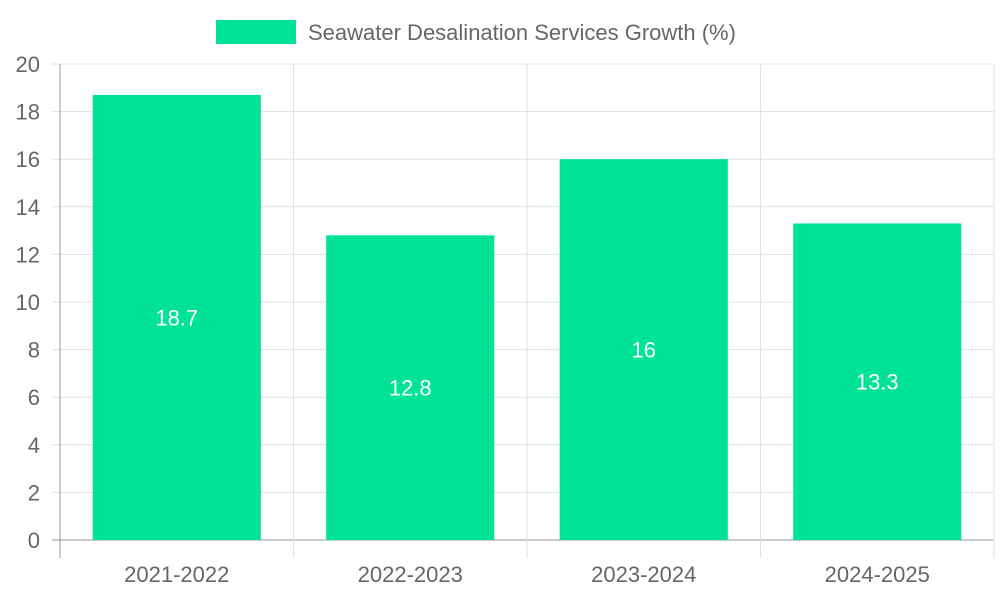  I want to click on x-tick-label: 2023-2024, so click(643, 574).